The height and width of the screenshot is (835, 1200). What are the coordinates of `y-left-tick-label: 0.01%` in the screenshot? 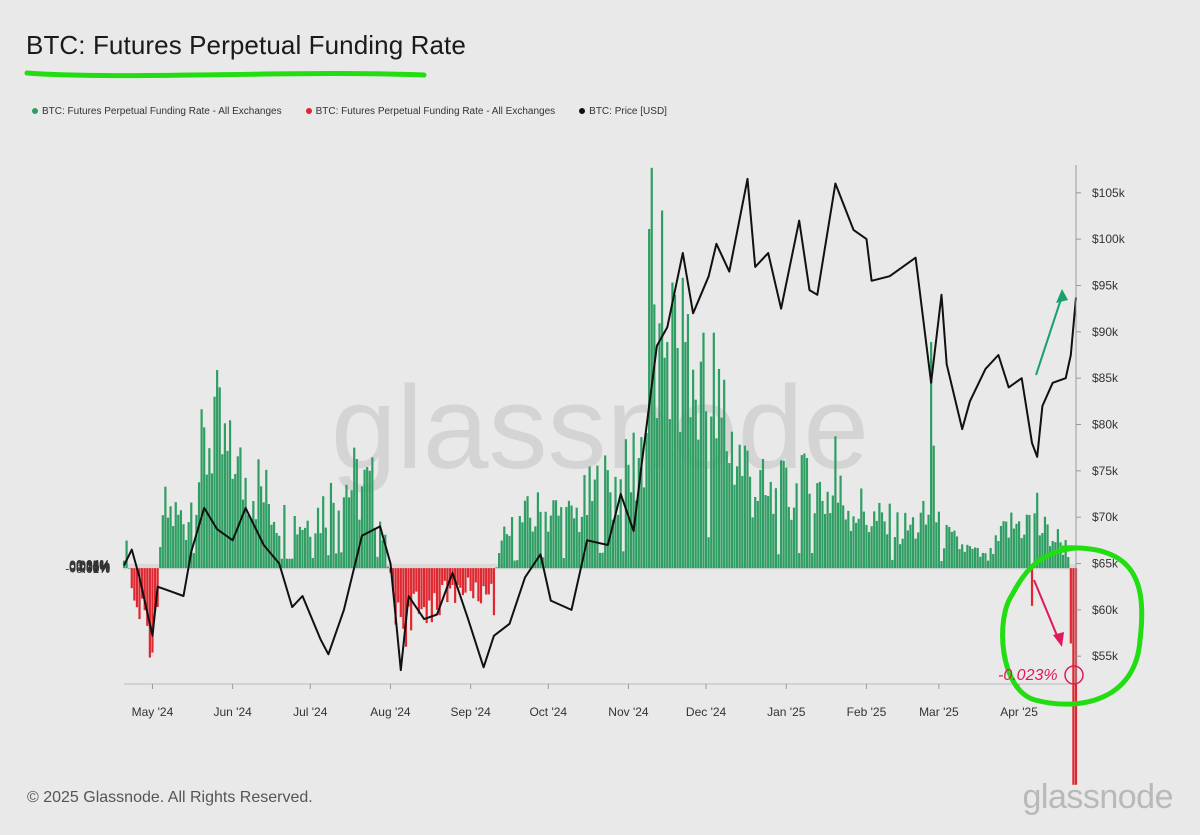 It's located at (93, 567).